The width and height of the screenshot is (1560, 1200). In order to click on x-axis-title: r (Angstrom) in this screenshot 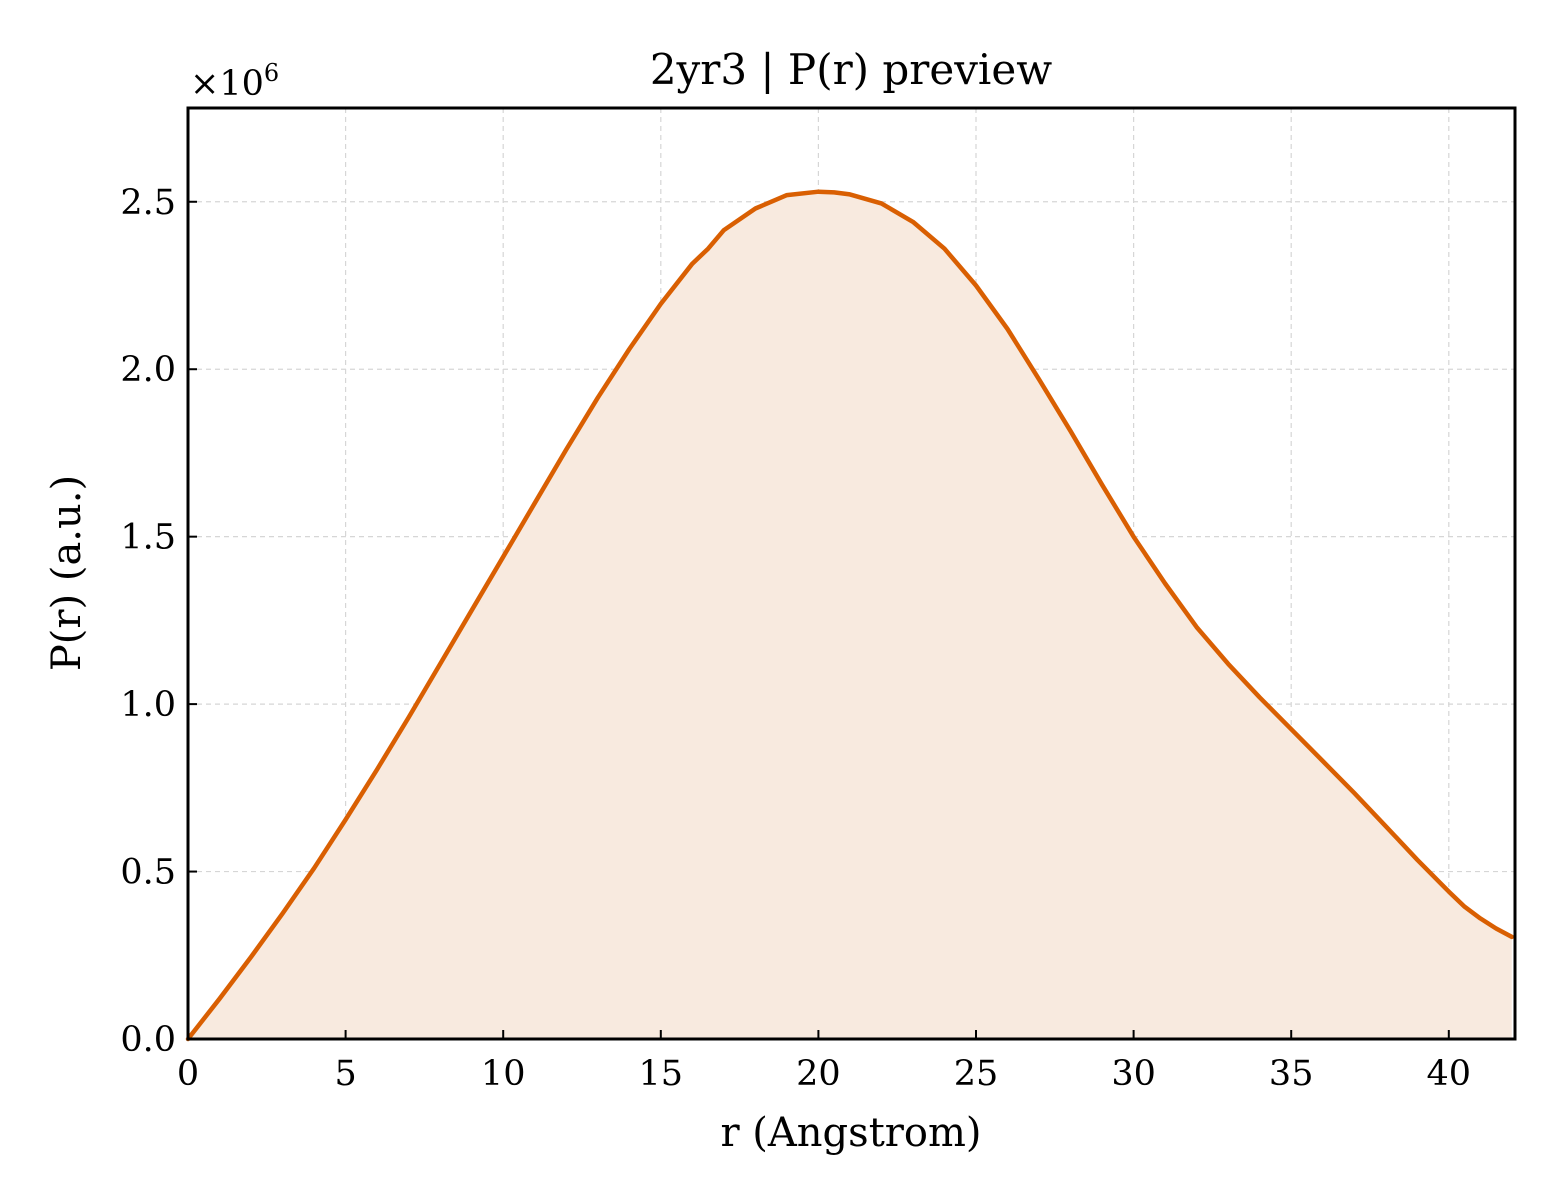, I will do `click(850, 1133)`.